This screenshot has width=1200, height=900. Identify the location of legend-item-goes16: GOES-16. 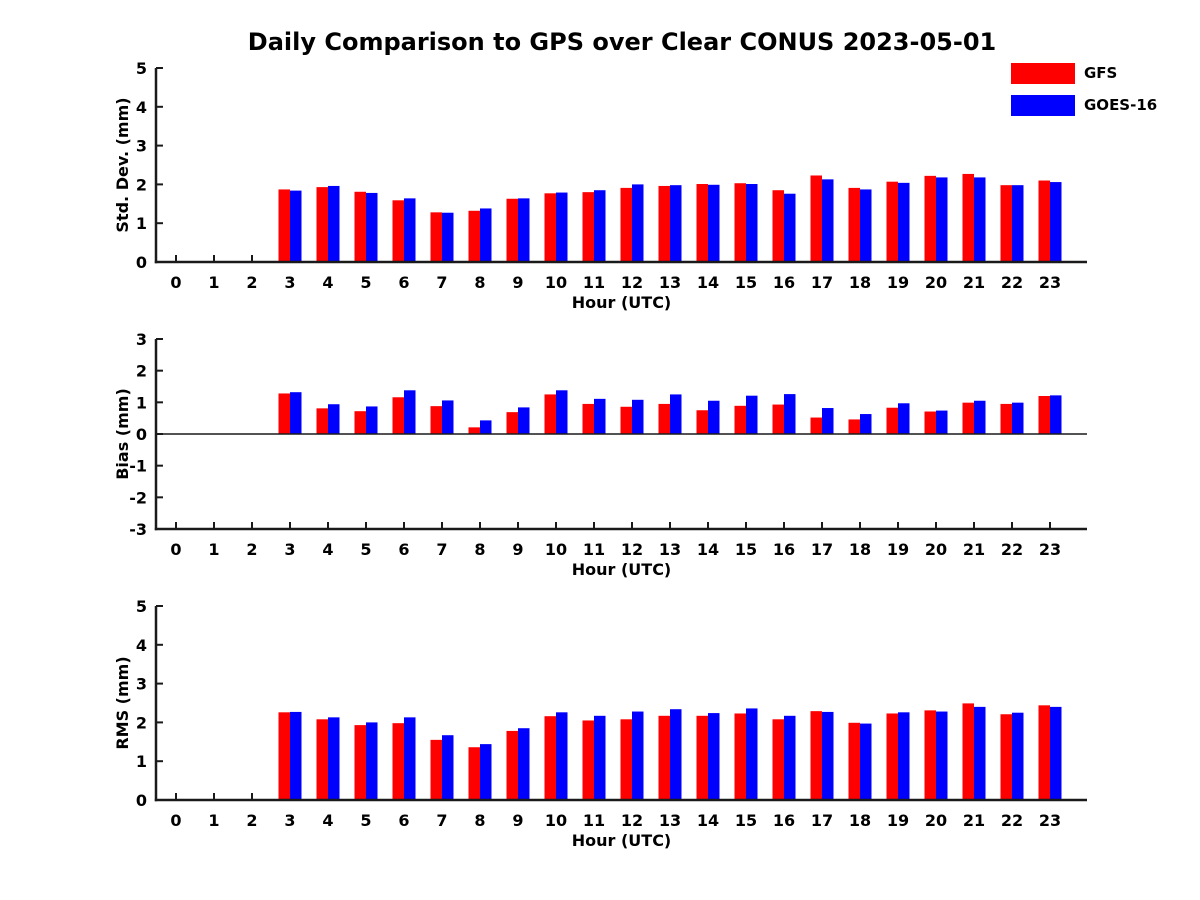
(1084, 105).